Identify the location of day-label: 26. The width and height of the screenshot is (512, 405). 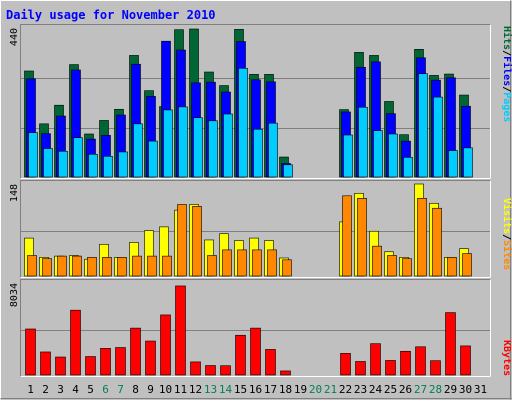
(405, 389).